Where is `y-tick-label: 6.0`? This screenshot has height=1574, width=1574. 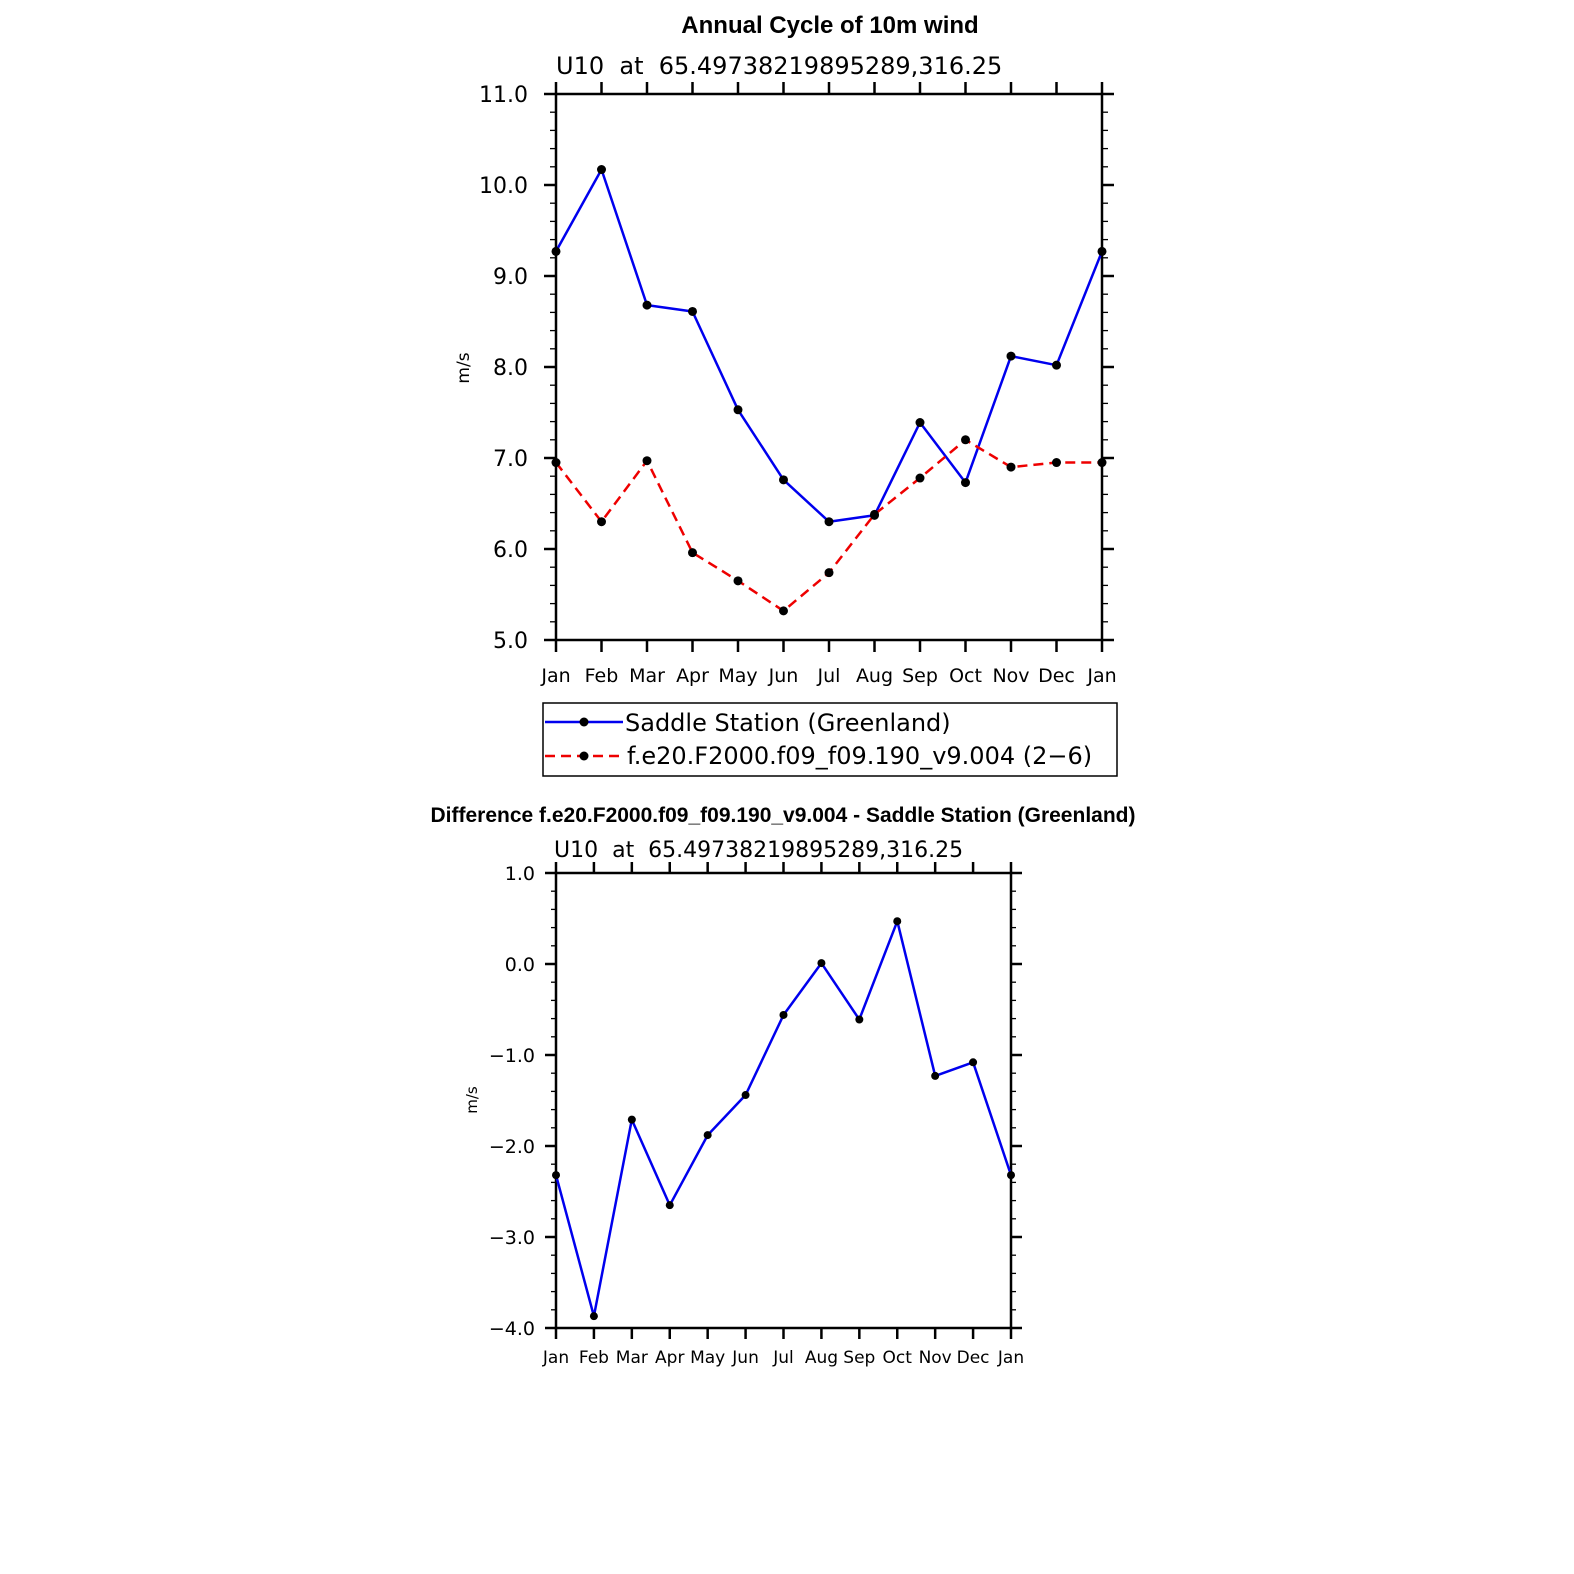 y-tick-label: 6.0 is located at coordinates (510, 550).